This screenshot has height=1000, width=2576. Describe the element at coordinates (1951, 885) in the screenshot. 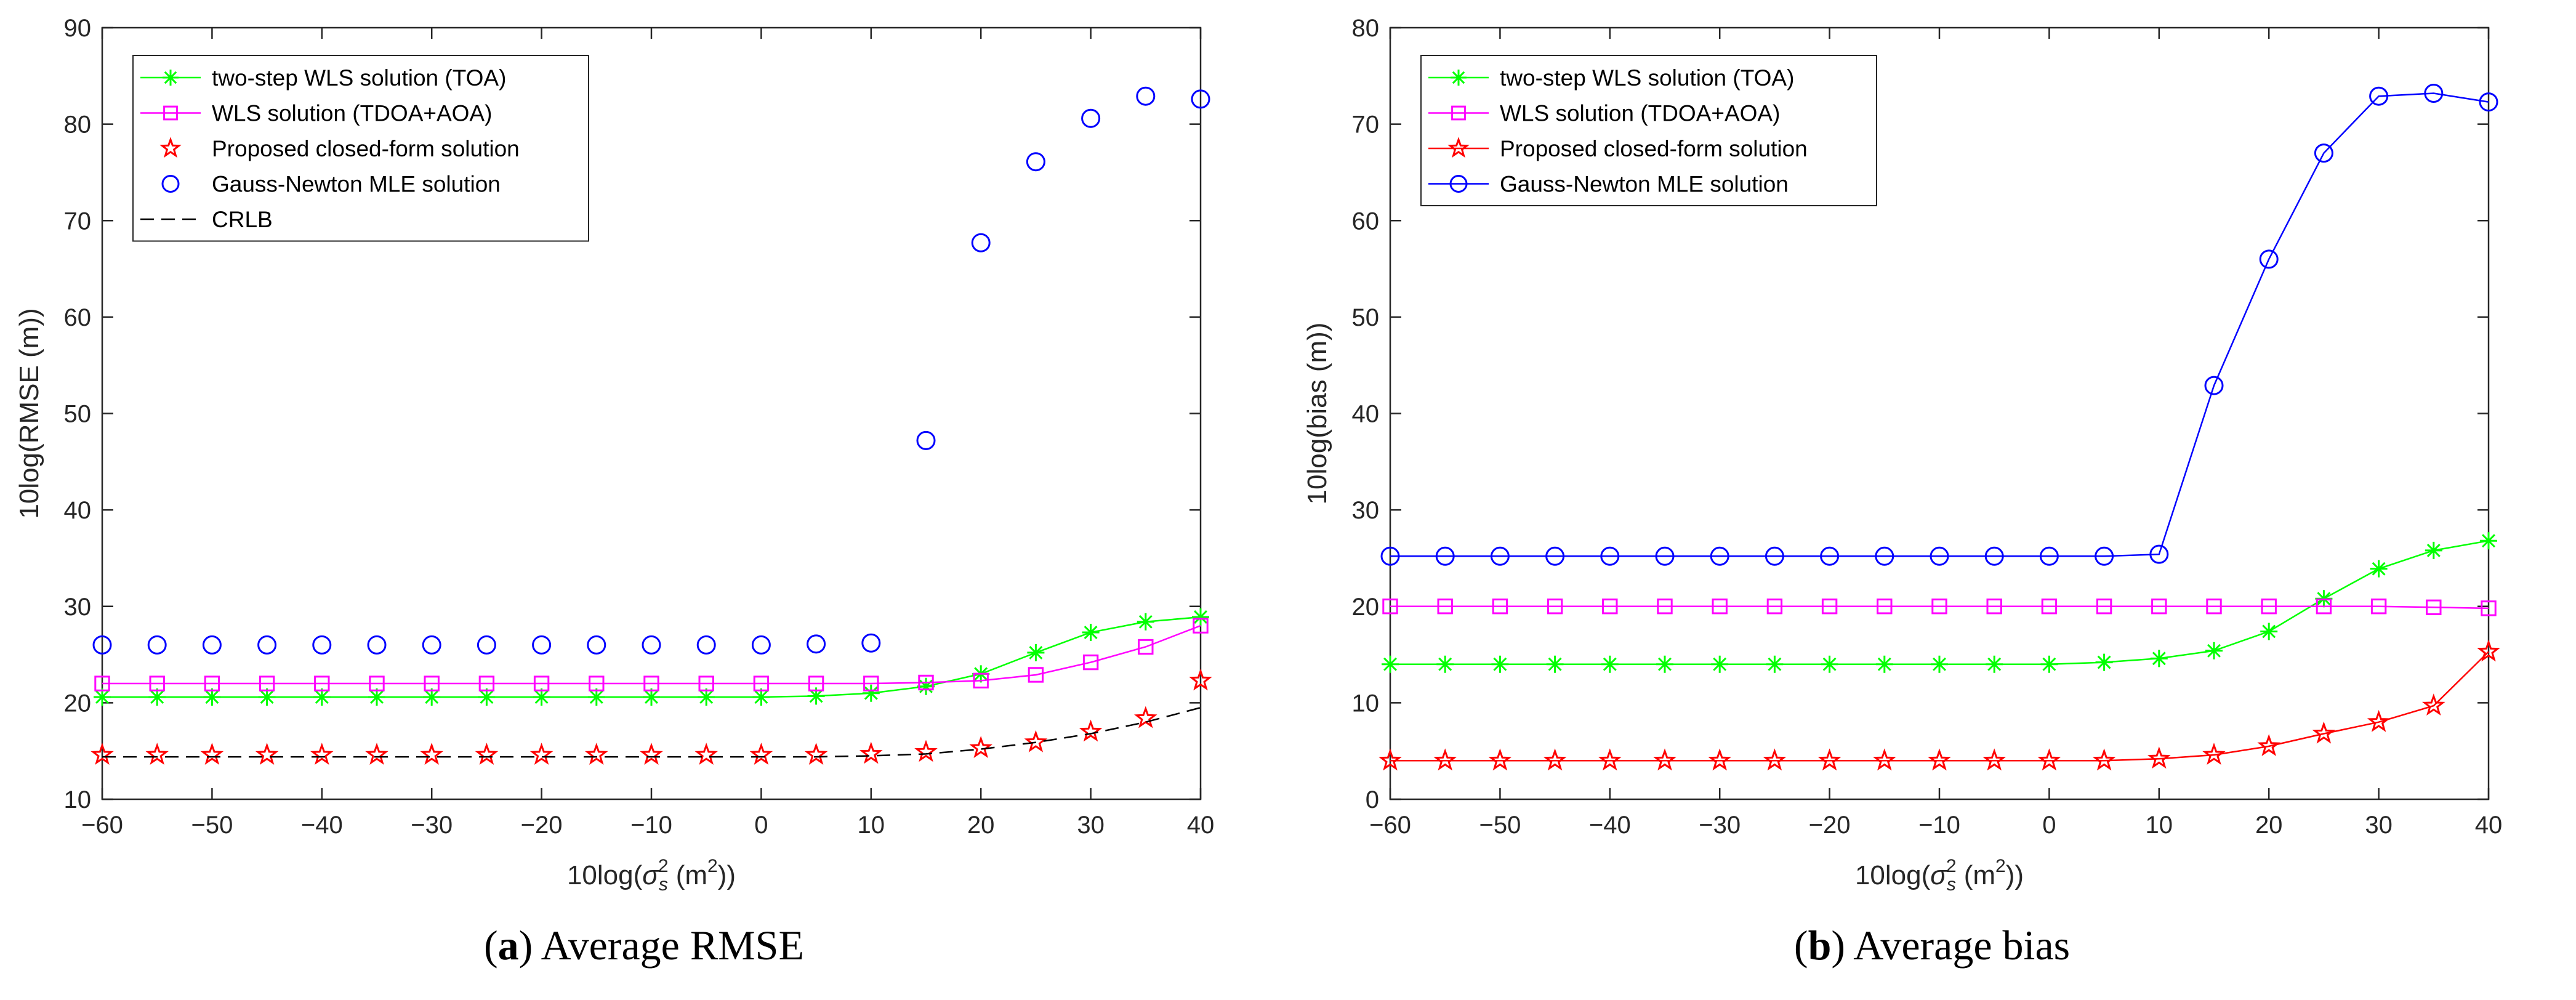

I see `x-axis-label-part: s` at that location.